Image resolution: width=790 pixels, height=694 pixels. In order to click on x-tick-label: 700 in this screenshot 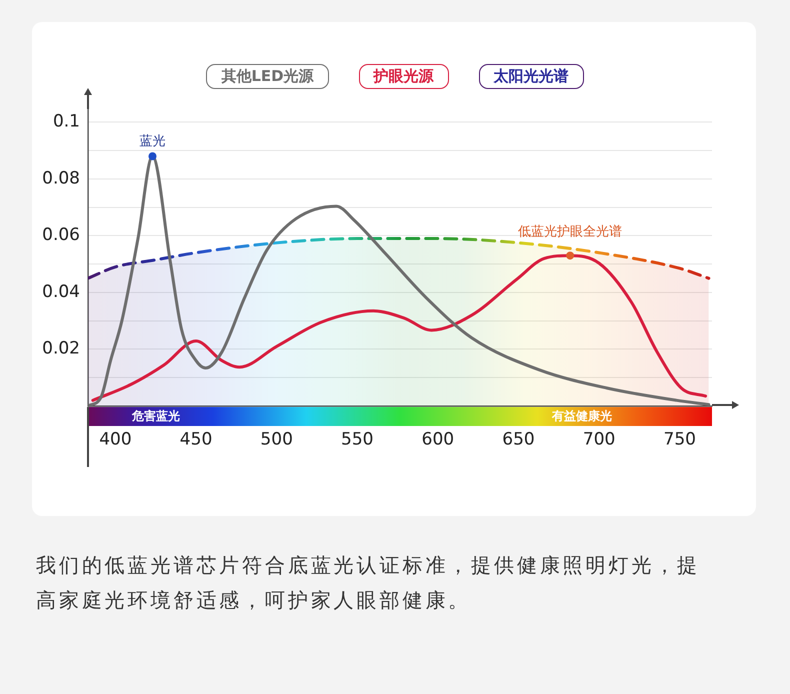, I will do `click(599, 440)`.